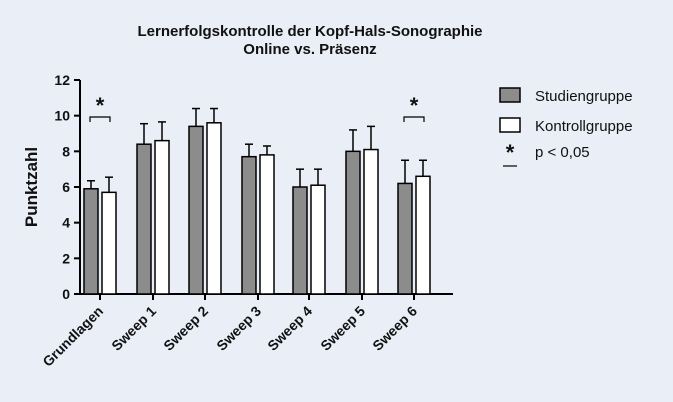 The height and width of the screenshot is (402, 673). What do you see at coordinates (289, 328) in the screenshot?
I see `x-tick-label: Sweep 4` at bounding box center [289, 328].